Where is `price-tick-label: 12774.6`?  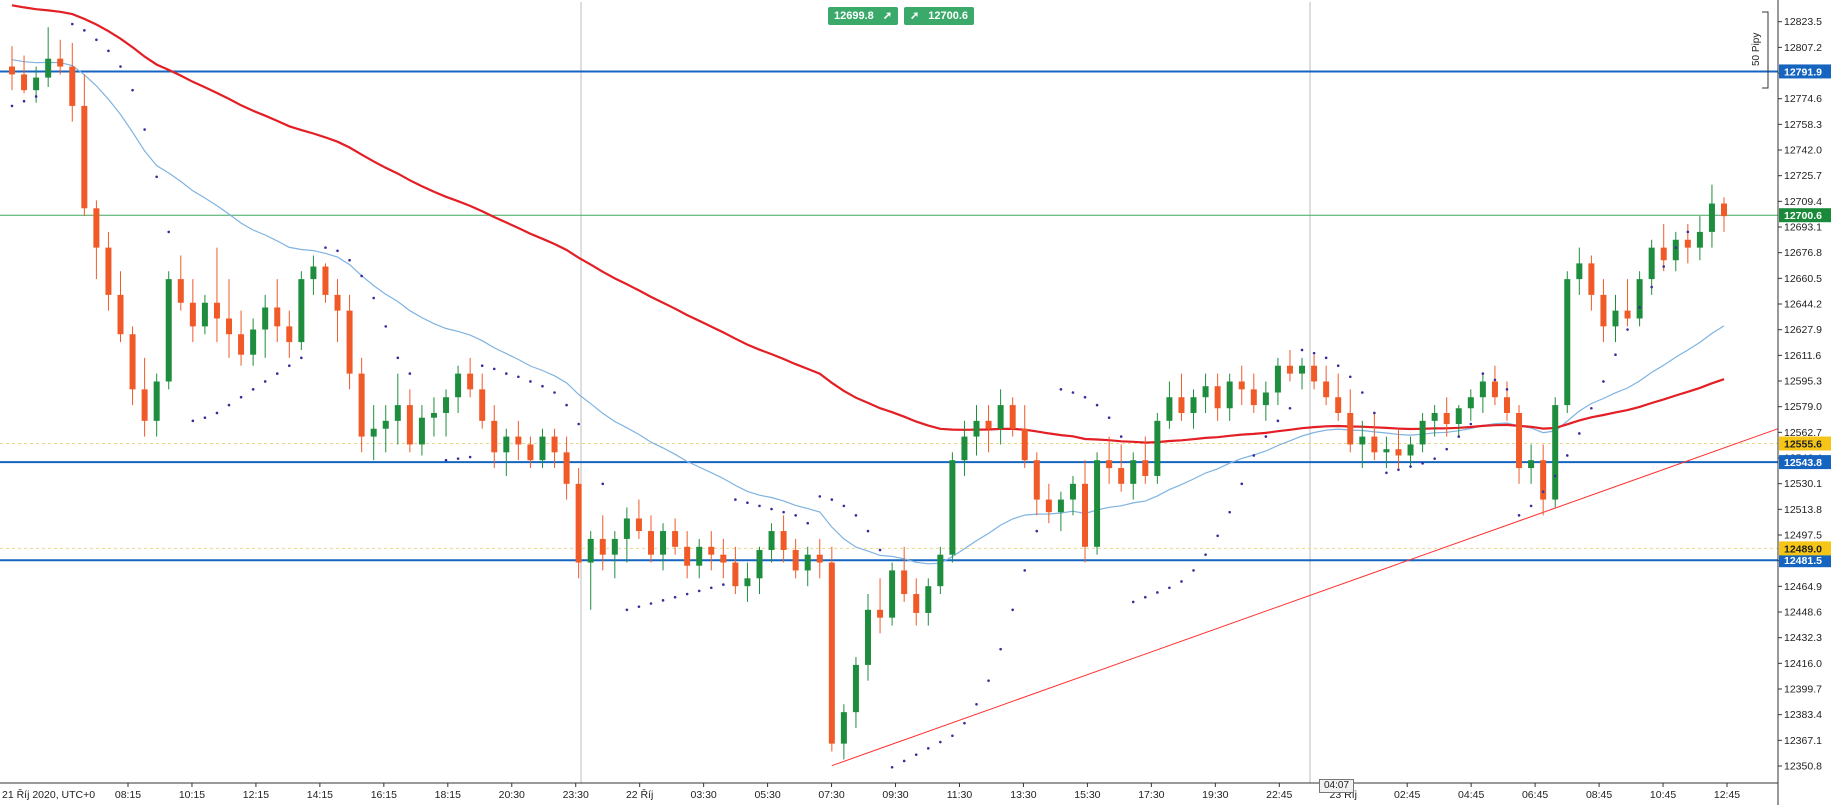
price-tick-label: 12774.6 is located at coordinates (1803, 99).